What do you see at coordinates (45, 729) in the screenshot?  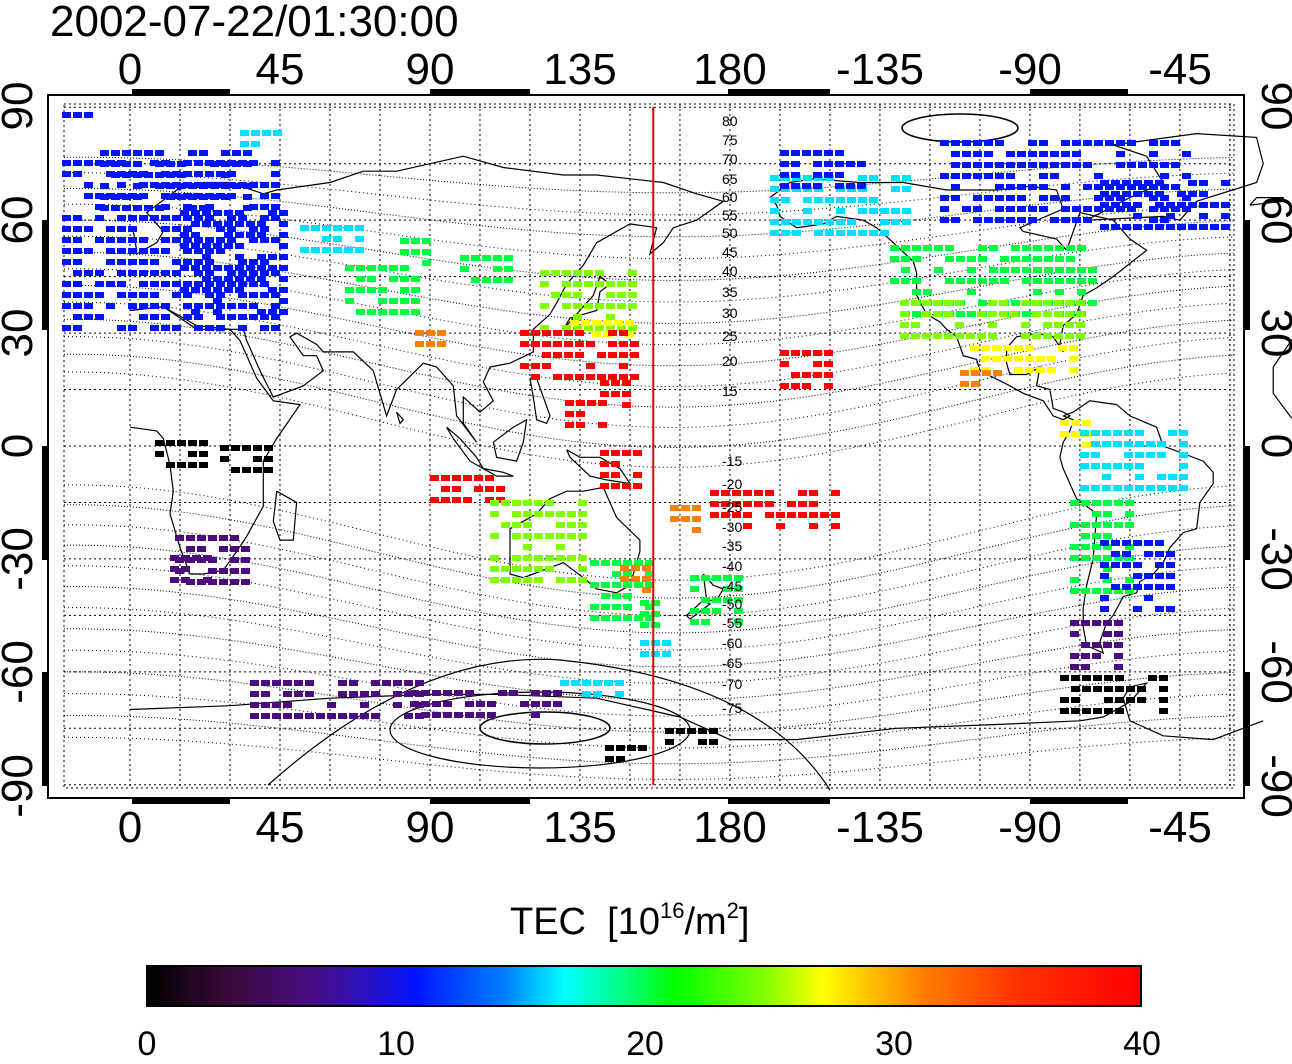 I see `frame-tick-bar` at bounding box center [45, 729].